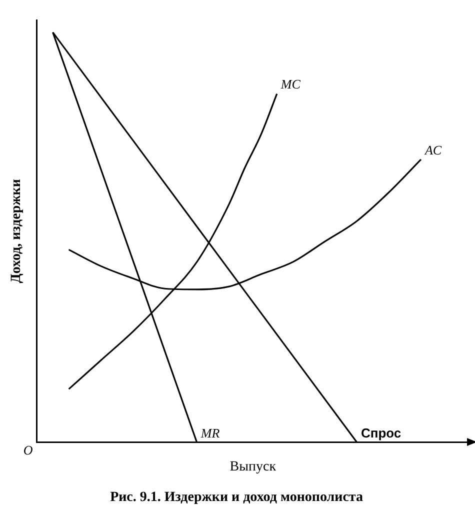  What do you see at coordinates (290, 84) in the screenshot?
I see `series-label: MC` at bounding box center [290, 84].